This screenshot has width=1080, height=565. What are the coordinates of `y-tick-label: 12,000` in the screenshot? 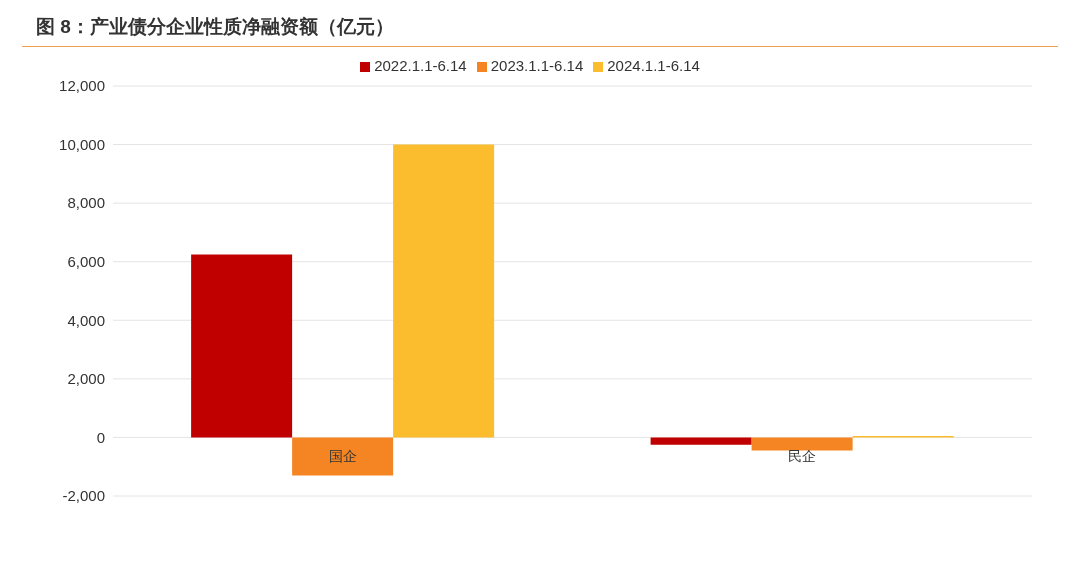 It's located at (82, 86).